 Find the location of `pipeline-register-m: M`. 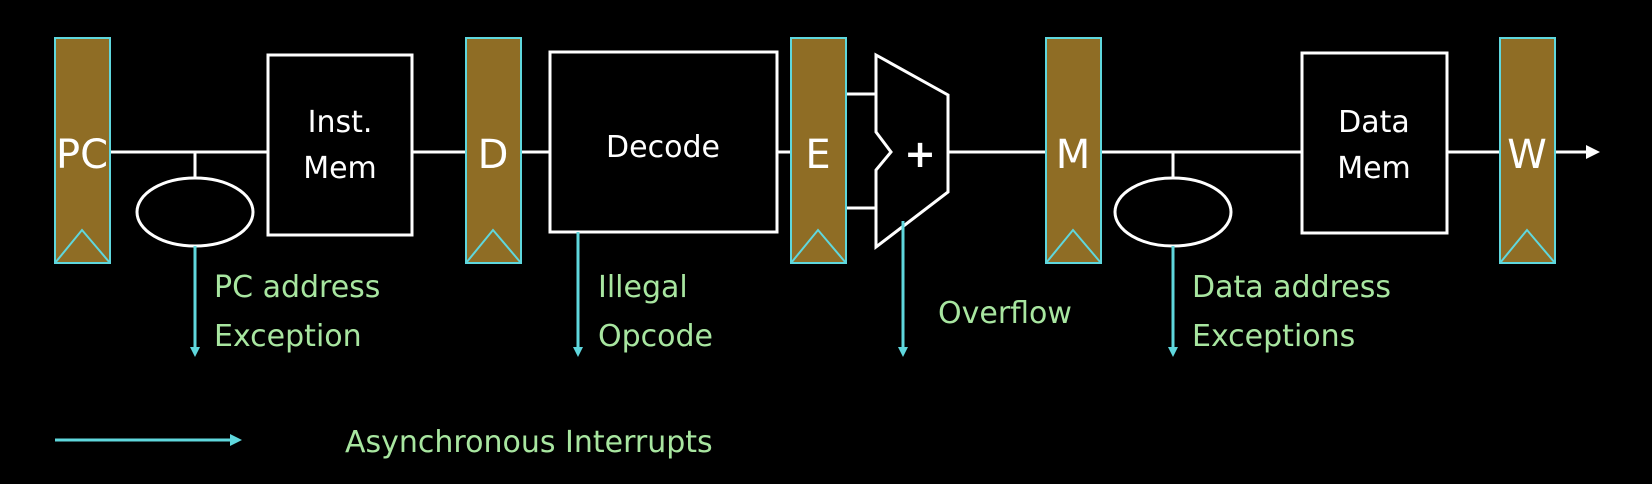

pipeline-register-m: M is located at coordinates (1073, 150).